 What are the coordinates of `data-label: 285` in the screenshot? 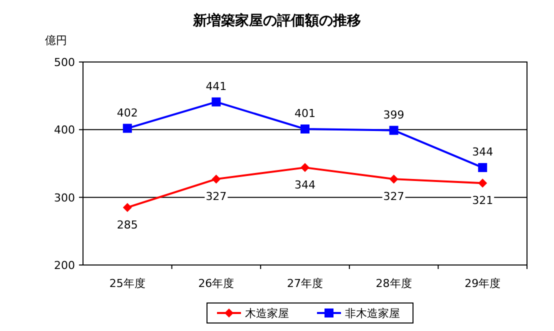 It's located at (127, 225).